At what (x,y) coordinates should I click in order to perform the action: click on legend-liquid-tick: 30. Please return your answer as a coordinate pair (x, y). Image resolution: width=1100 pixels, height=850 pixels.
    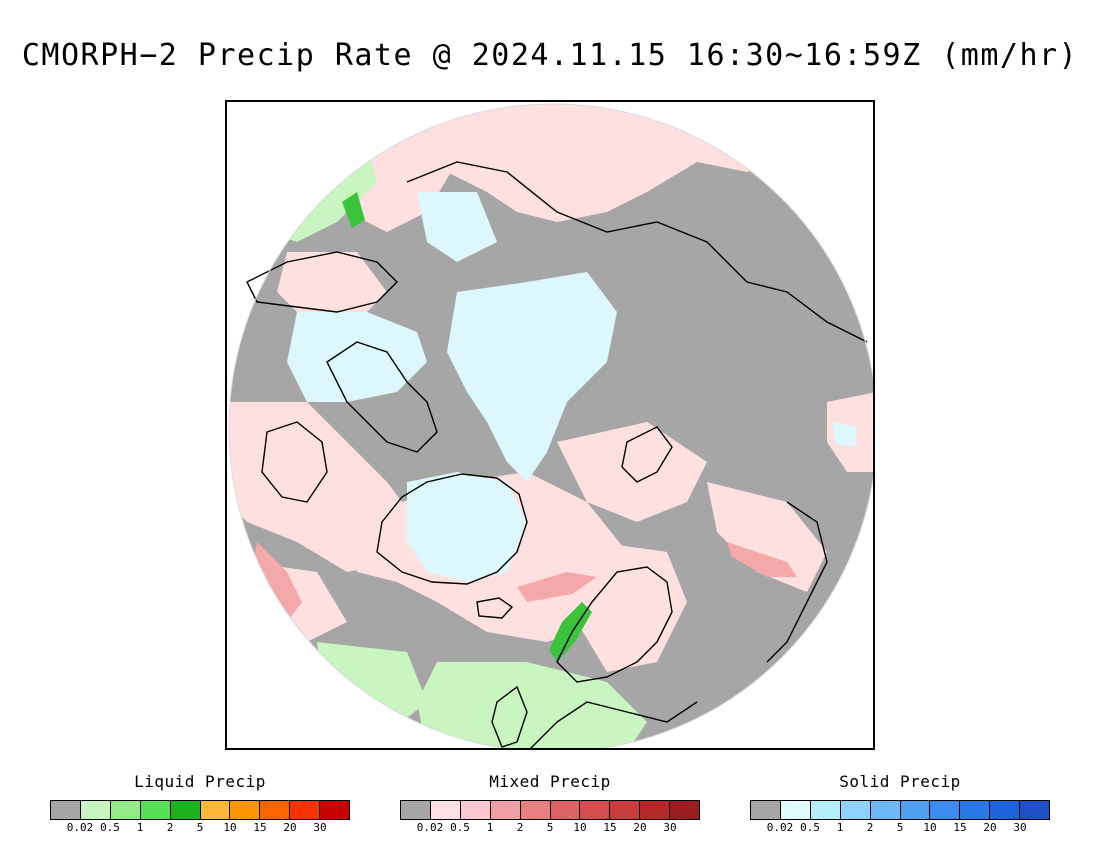
    Looking at the image, I should click on (320, 827).